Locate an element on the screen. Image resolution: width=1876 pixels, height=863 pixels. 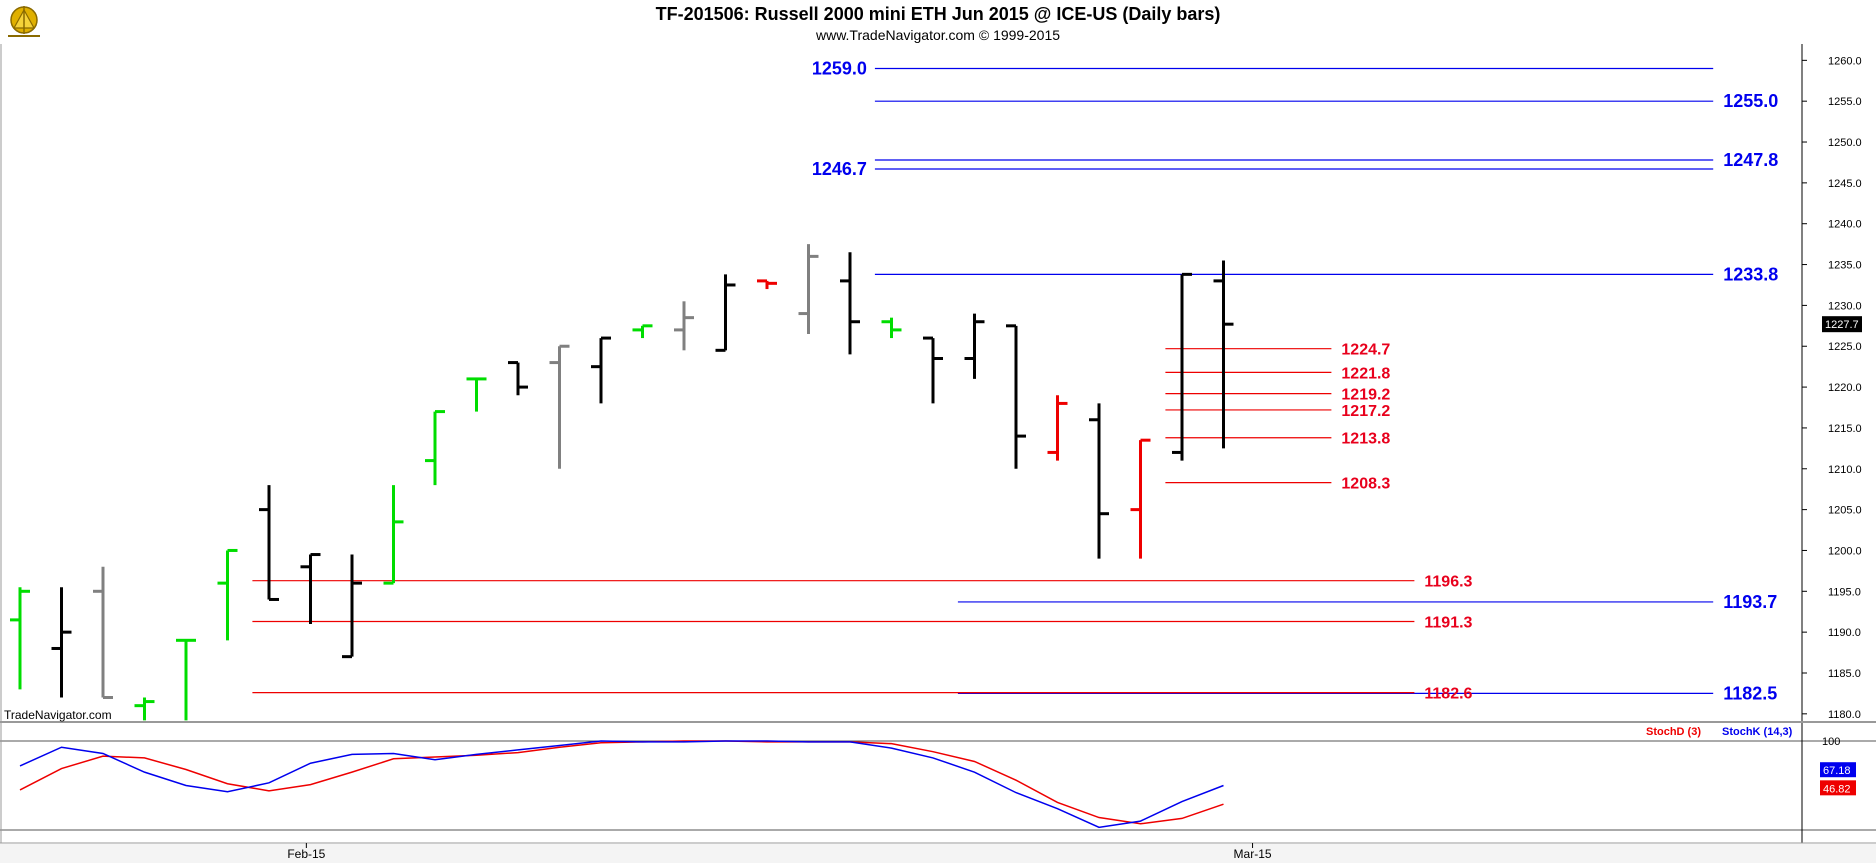
level-label: 1233.8 is located at coordinates (1750, 274).